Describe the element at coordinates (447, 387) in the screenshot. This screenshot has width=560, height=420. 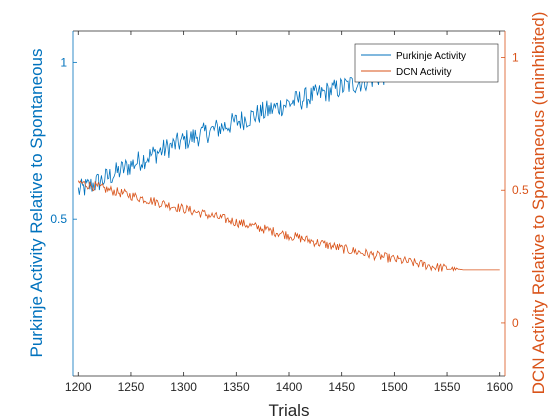
I see `x-tick-label-1550: 1550` at that location.